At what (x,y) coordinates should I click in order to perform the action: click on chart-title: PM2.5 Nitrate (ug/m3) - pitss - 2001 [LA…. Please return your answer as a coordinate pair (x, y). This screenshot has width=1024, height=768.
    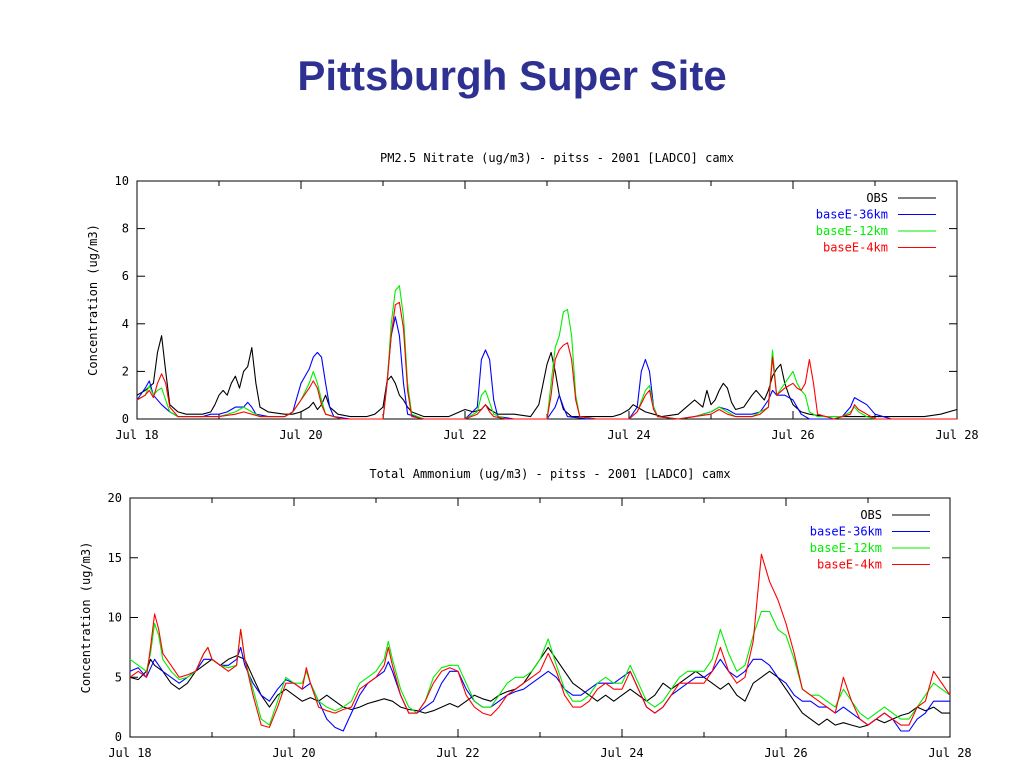
    Looking at the image, I should click on (557, 158).